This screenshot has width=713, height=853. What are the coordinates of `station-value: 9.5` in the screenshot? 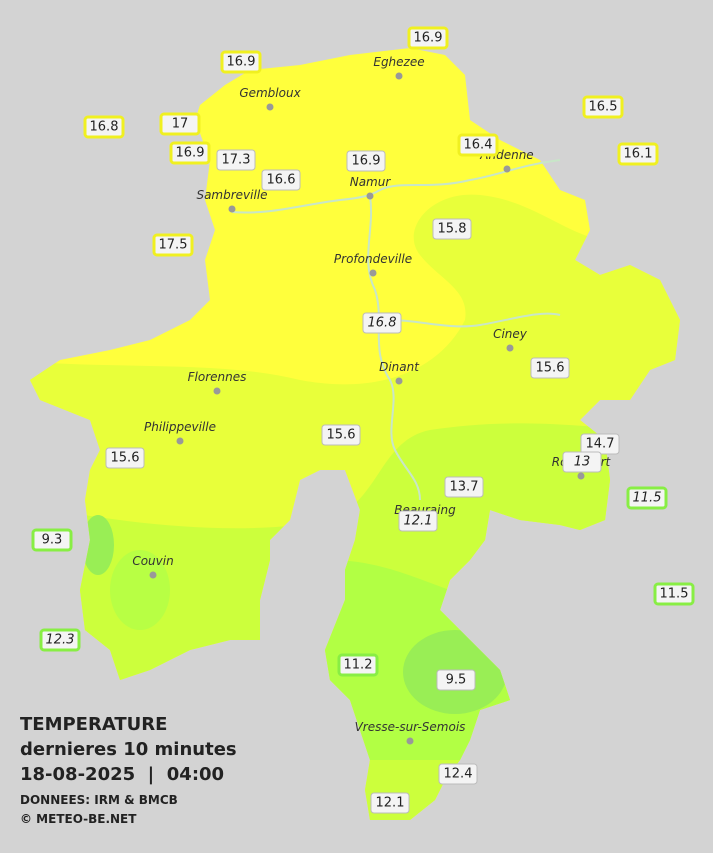 It's located at (456, 680).